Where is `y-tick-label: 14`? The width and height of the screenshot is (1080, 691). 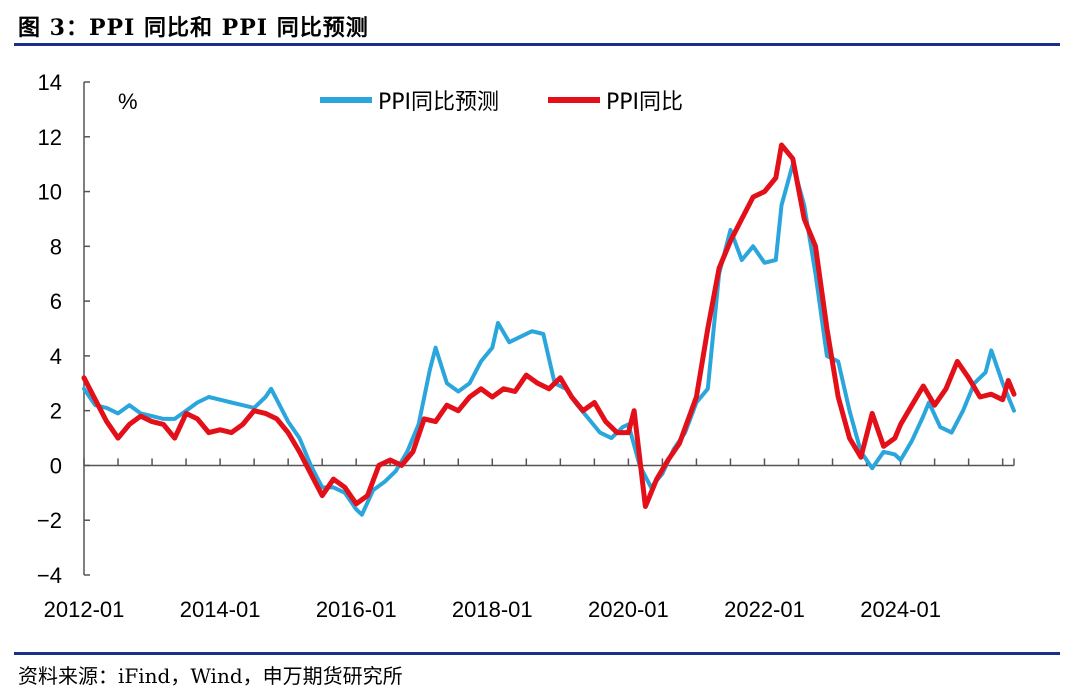 y-tick-label: 14 is located at coordinates (50, 82).